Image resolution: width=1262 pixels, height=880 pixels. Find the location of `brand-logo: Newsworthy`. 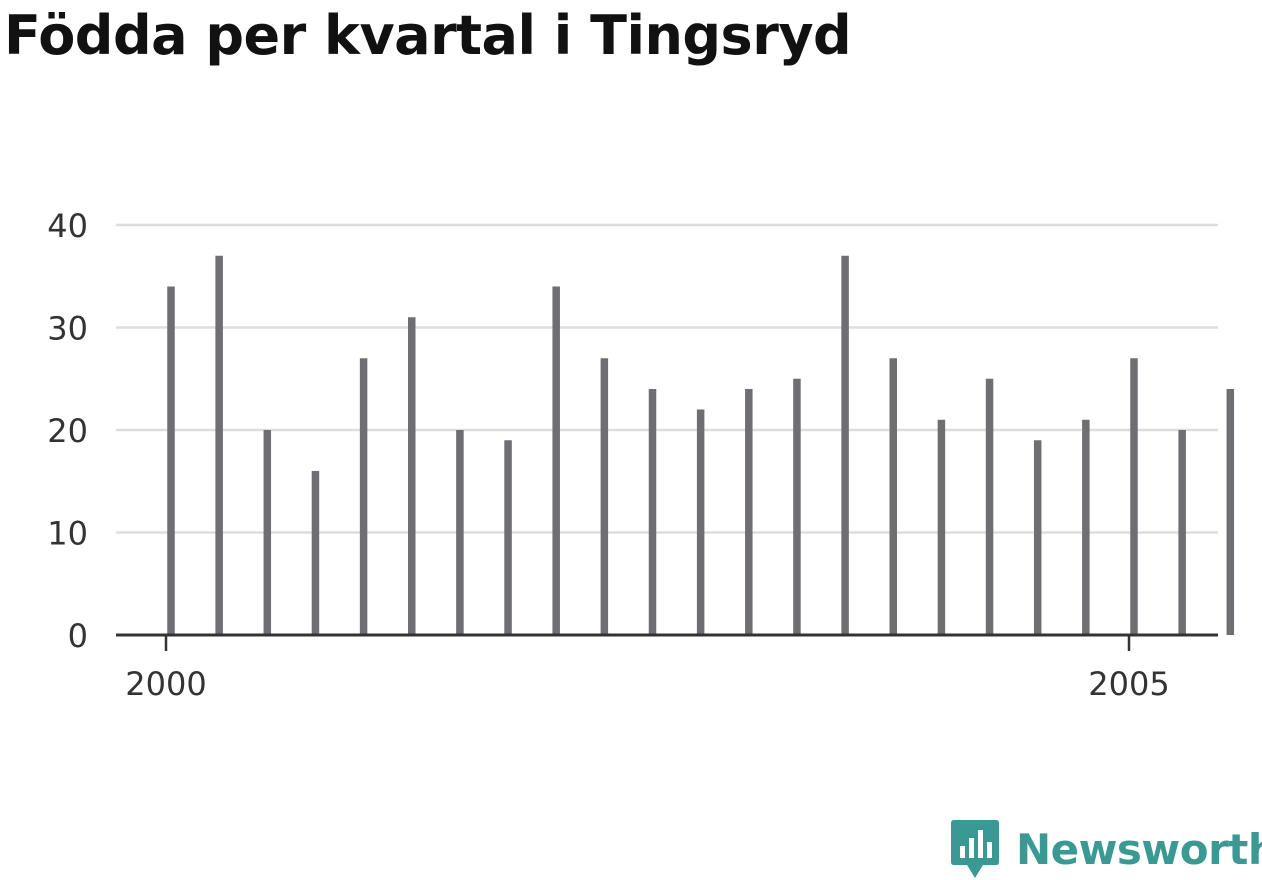

brand-logo: Newsworthy is located at coordinates (1106, 849).